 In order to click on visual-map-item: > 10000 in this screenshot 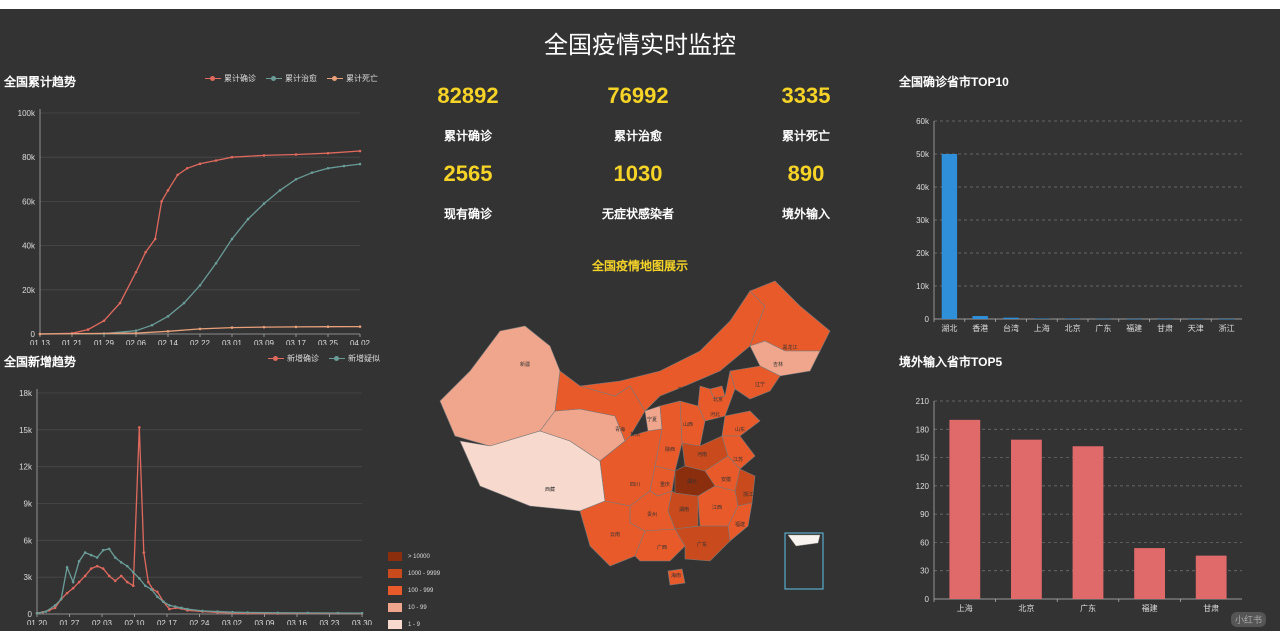, I will do `click(414, 556)`.